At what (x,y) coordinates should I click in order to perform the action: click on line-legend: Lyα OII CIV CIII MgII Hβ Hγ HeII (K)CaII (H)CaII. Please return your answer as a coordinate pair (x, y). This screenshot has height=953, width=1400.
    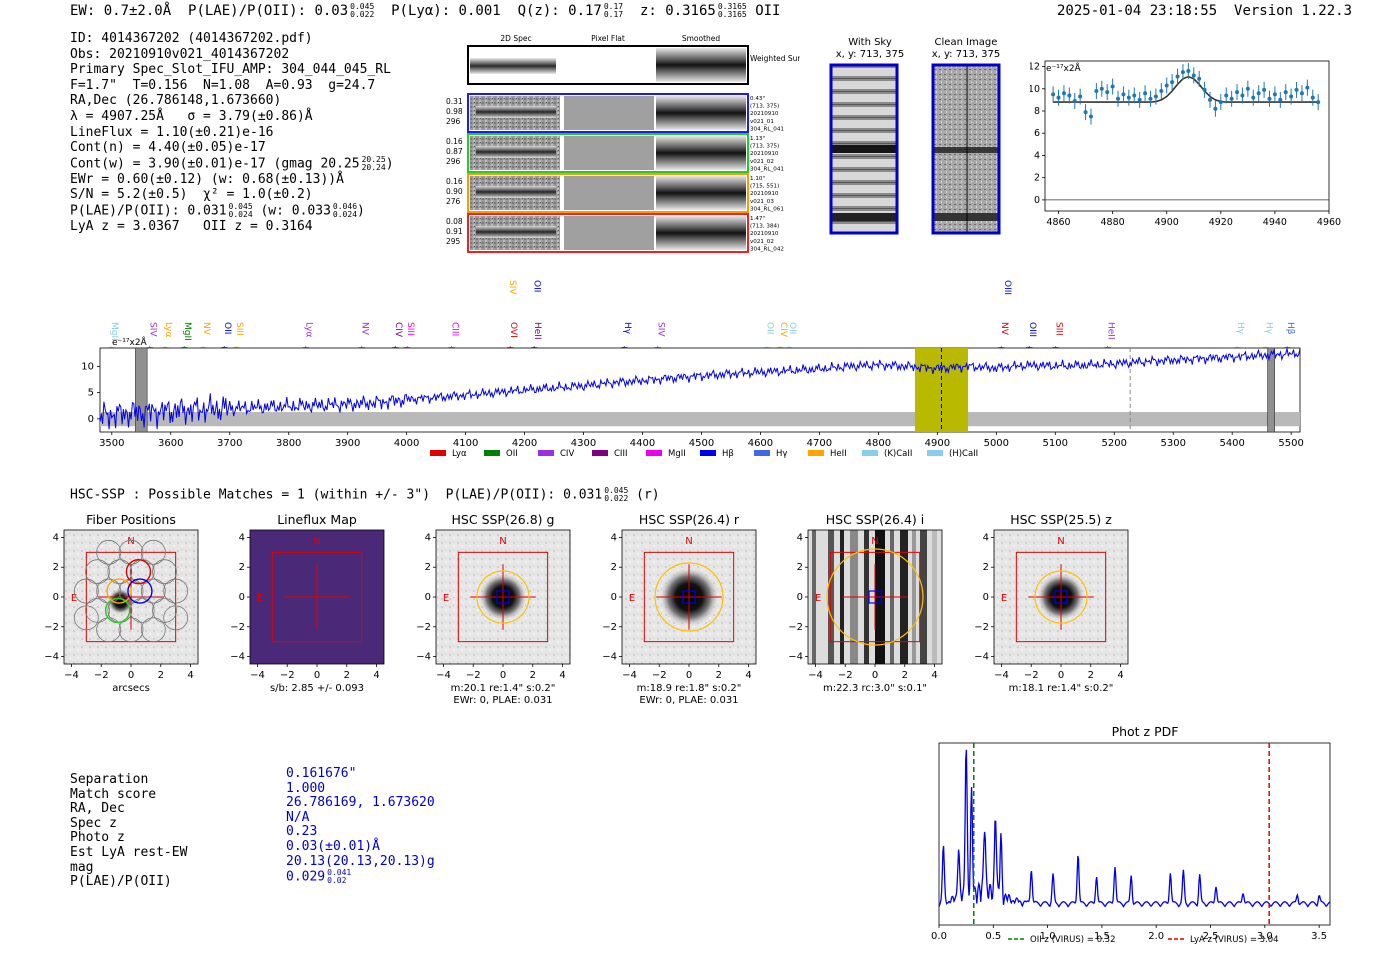
    Looking at the image, I should click on (704, 454).